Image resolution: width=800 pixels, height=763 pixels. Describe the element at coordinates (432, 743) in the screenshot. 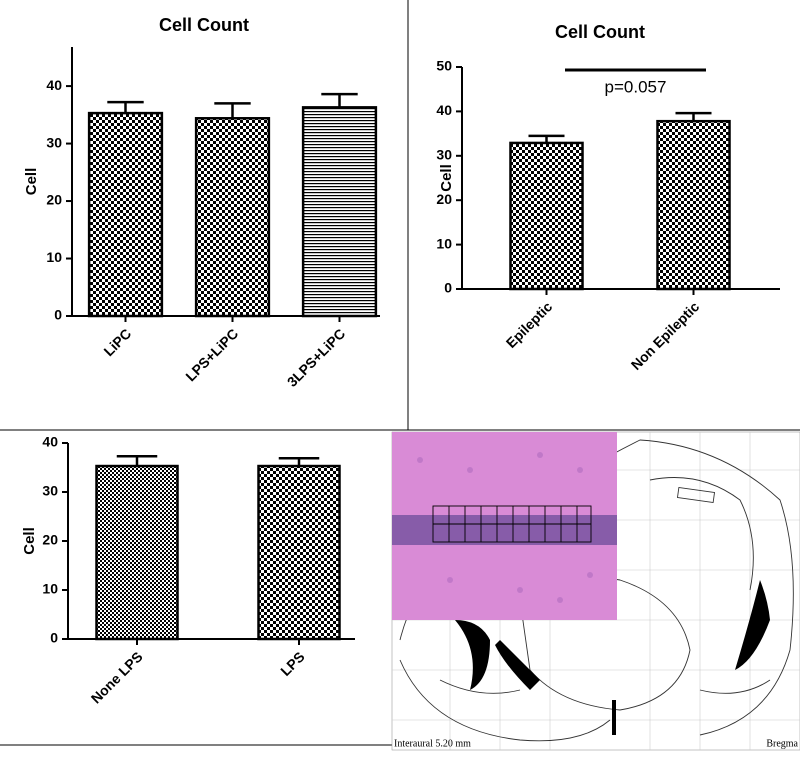

I see `atlas-label: Interaural 5.20 mm` at that location.